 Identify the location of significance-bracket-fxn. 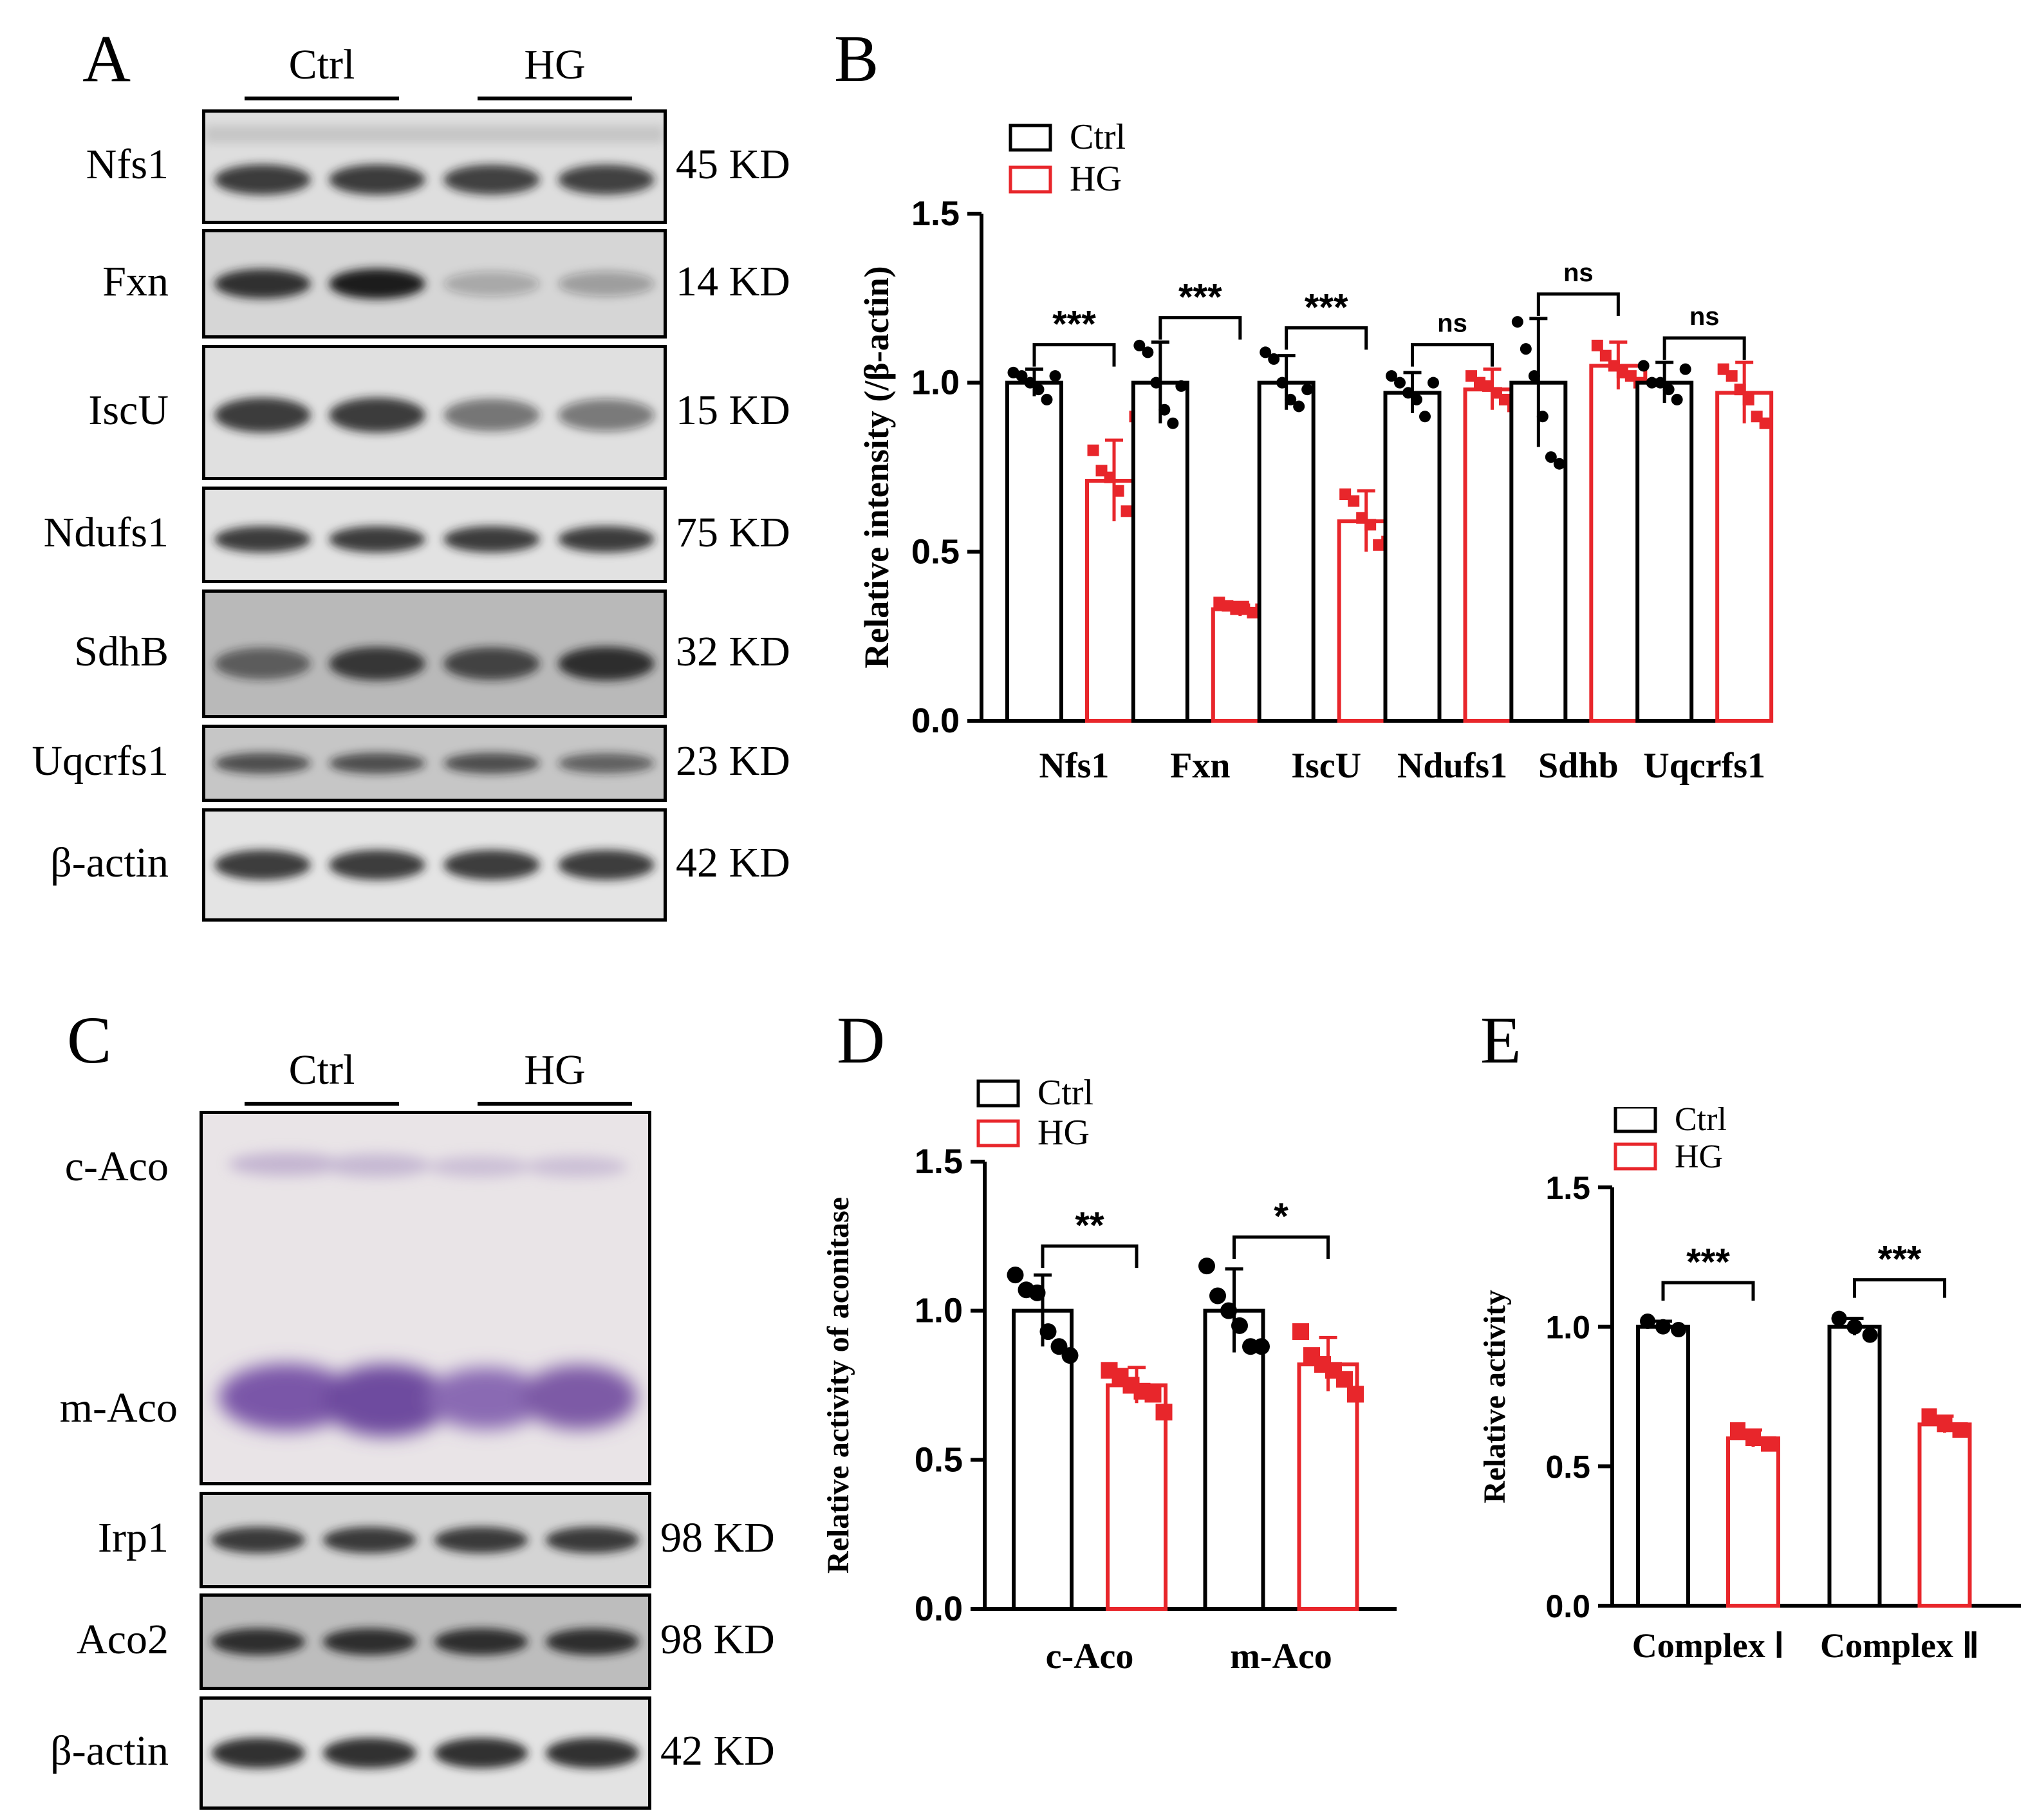
(1200, 328).